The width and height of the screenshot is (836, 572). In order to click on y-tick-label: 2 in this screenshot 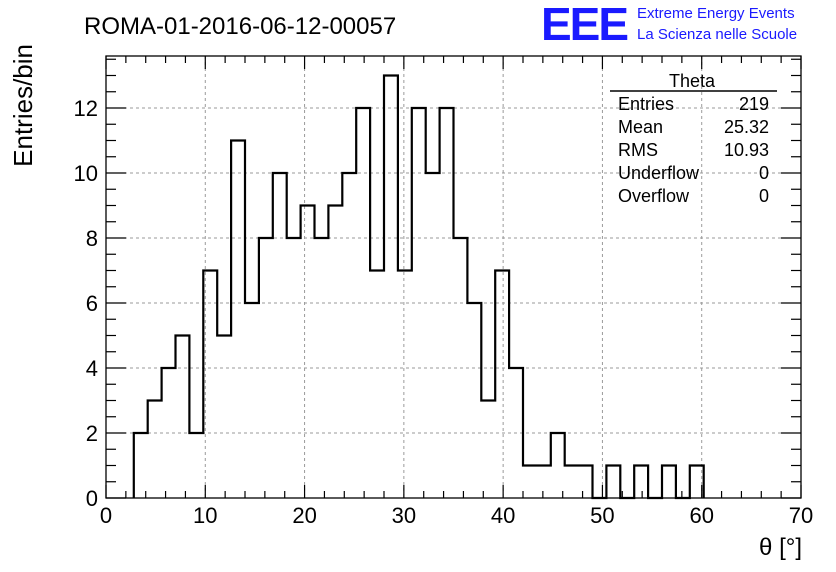, I will do `click(92, 433)`.